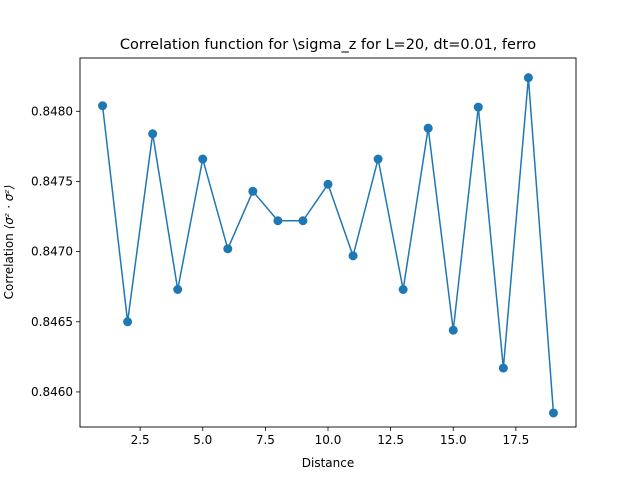 The image size is (640, 480). Describe the element at coordinates (202, 440) in the screenshot. I see `x-tick-label: 5.0` at that location.